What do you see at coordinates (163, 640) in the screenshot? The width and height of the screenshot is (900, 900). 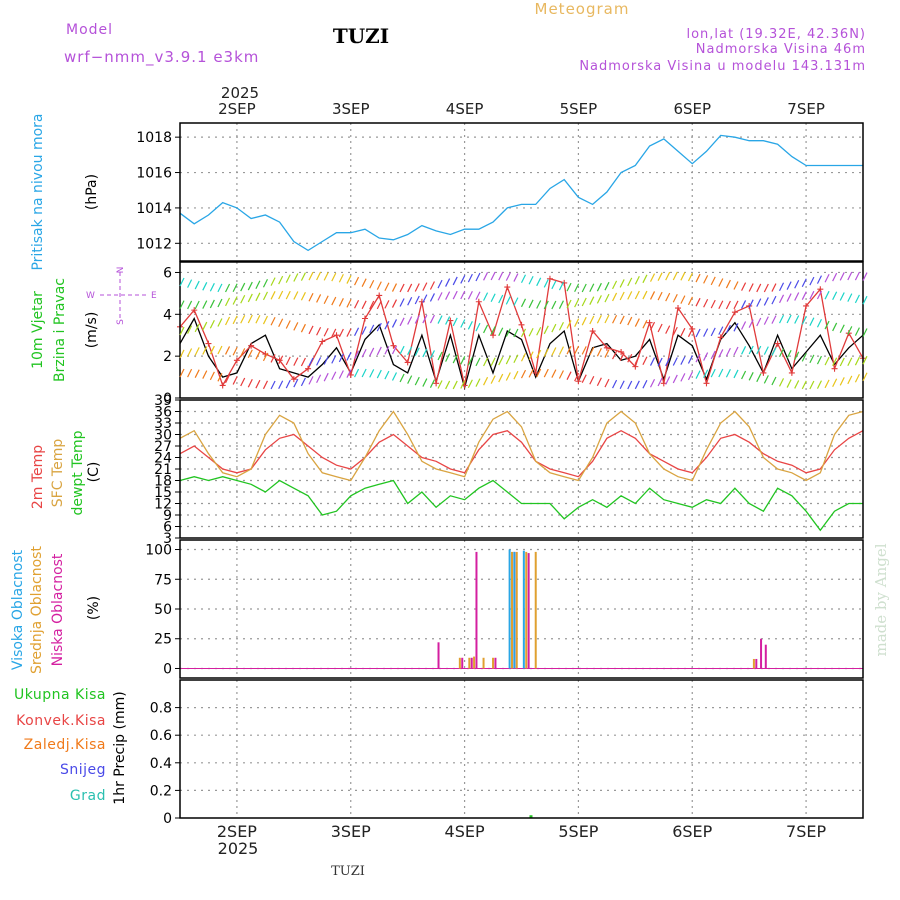 I see `y-tick-label: 25` at bounding box center [163, 640].